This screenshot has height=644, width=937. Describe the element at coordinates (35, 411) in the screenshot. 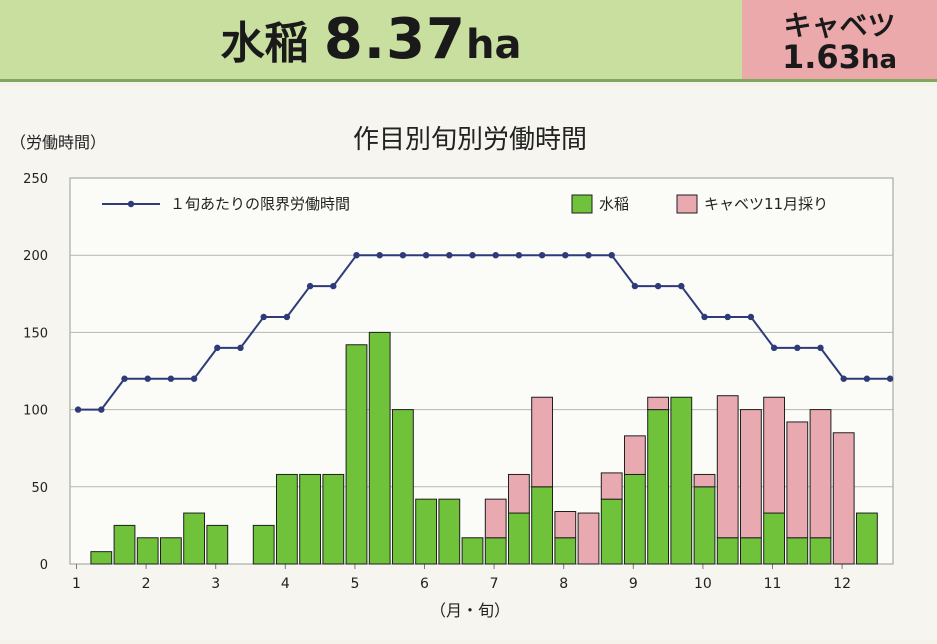

I see `y-tick-label: 100` at that location.